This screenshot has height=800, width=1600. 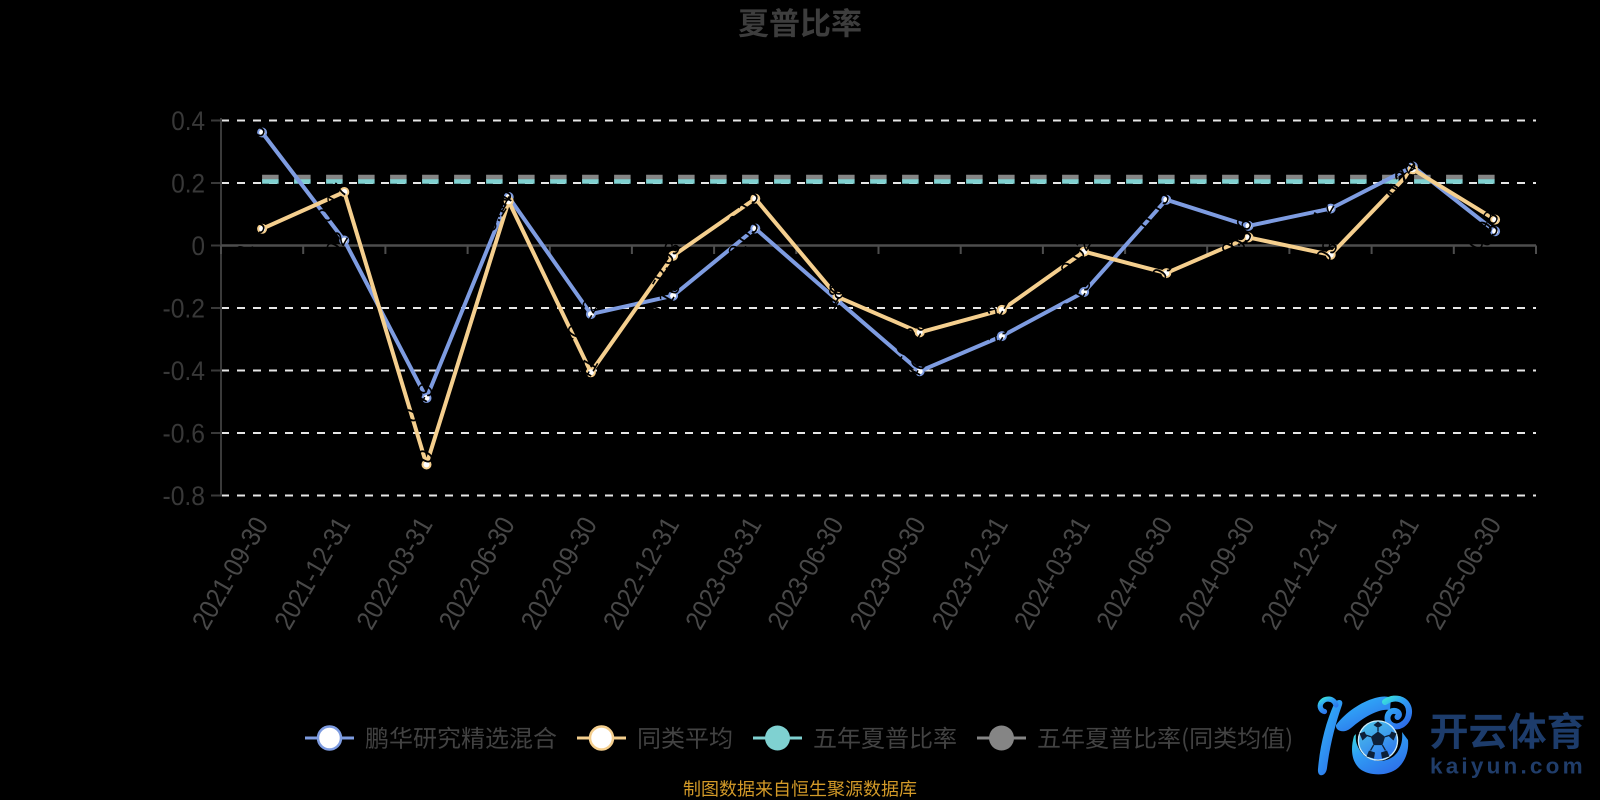 What do you see at coordinates (1508, 766) in the screenshot?
I see `svg-text: kaiyun.com` at bounding box center [1508, 766].